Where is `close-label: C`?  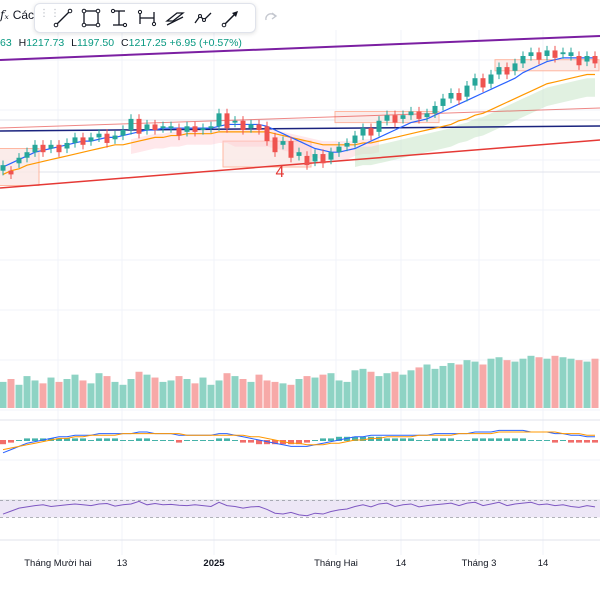 close-label: C is located at coordinates (125, 43).